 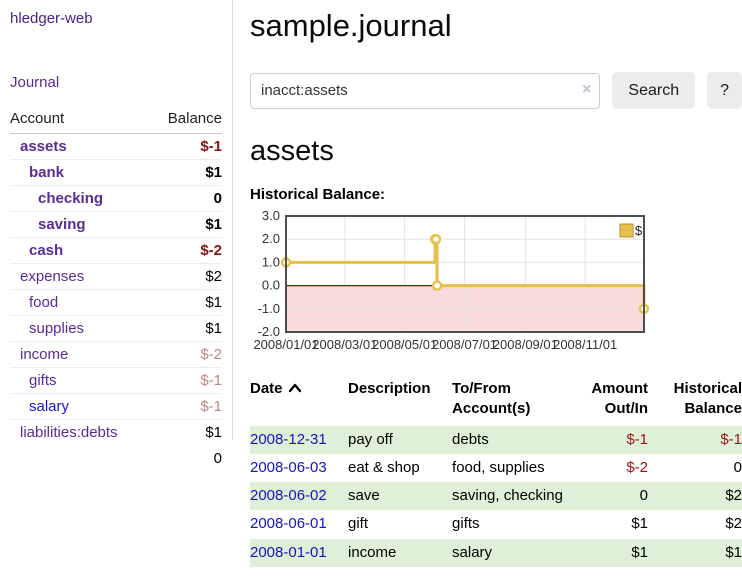 What do you see at coordinates (404, 344) in the screenshot?
I see `svg-text: 2008/05/01` at bounding box center [404, 344].